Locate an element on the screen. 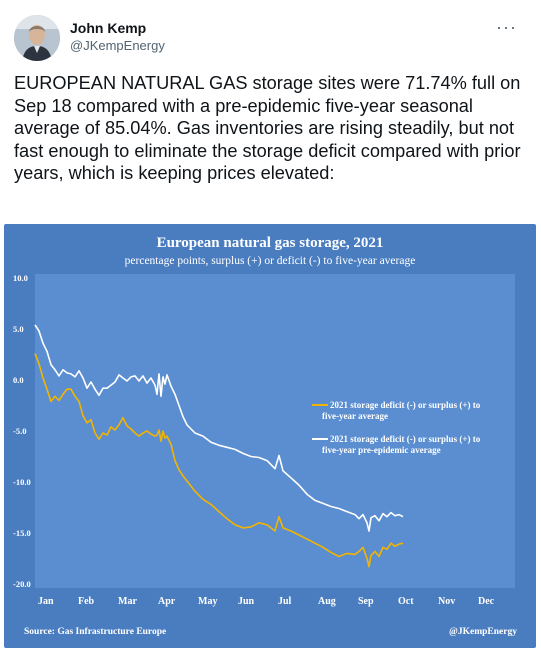  x-tick-label: Sep is located at coordinates (366, 601).